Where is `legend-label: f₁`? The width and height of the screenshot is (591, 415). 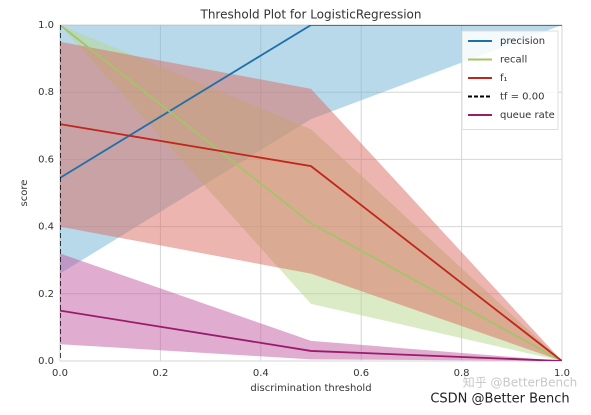 legend-label: f₁ is located at coordinates (504, 78).